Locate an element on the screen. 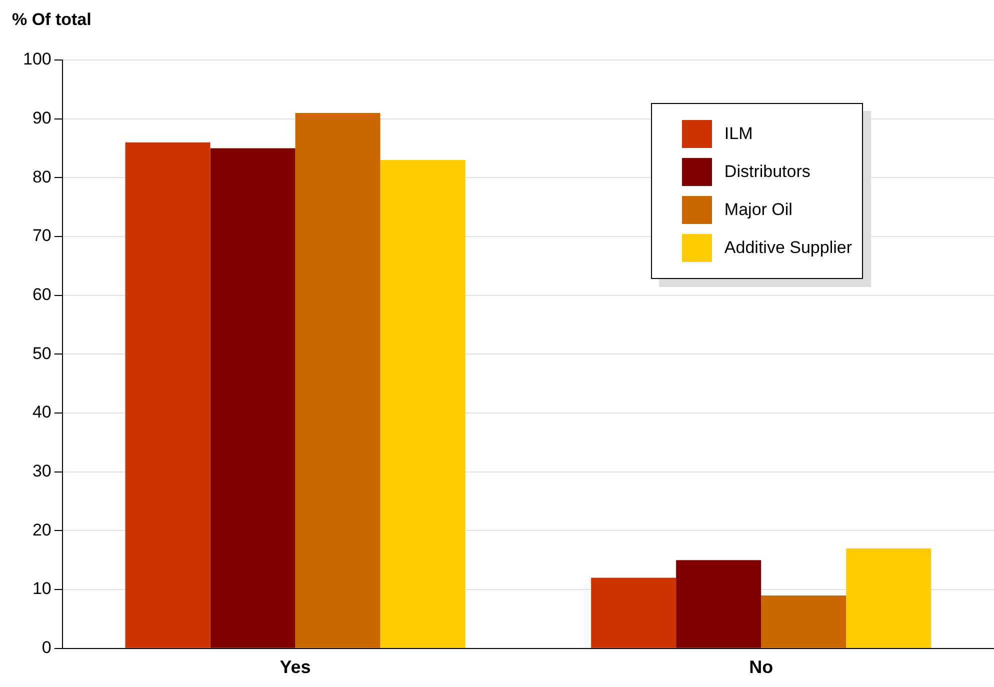 The width and height of the screenshot is (994, 687). x-tick-label: No is located at coordinates (761, 667).